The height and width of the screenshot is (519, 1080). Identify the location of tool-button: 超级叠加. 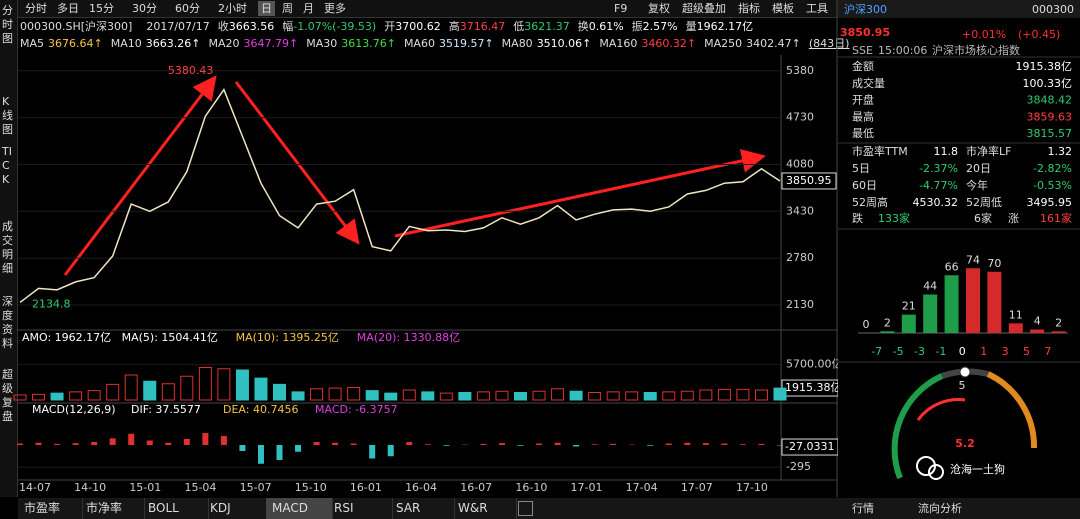
(704, 8).